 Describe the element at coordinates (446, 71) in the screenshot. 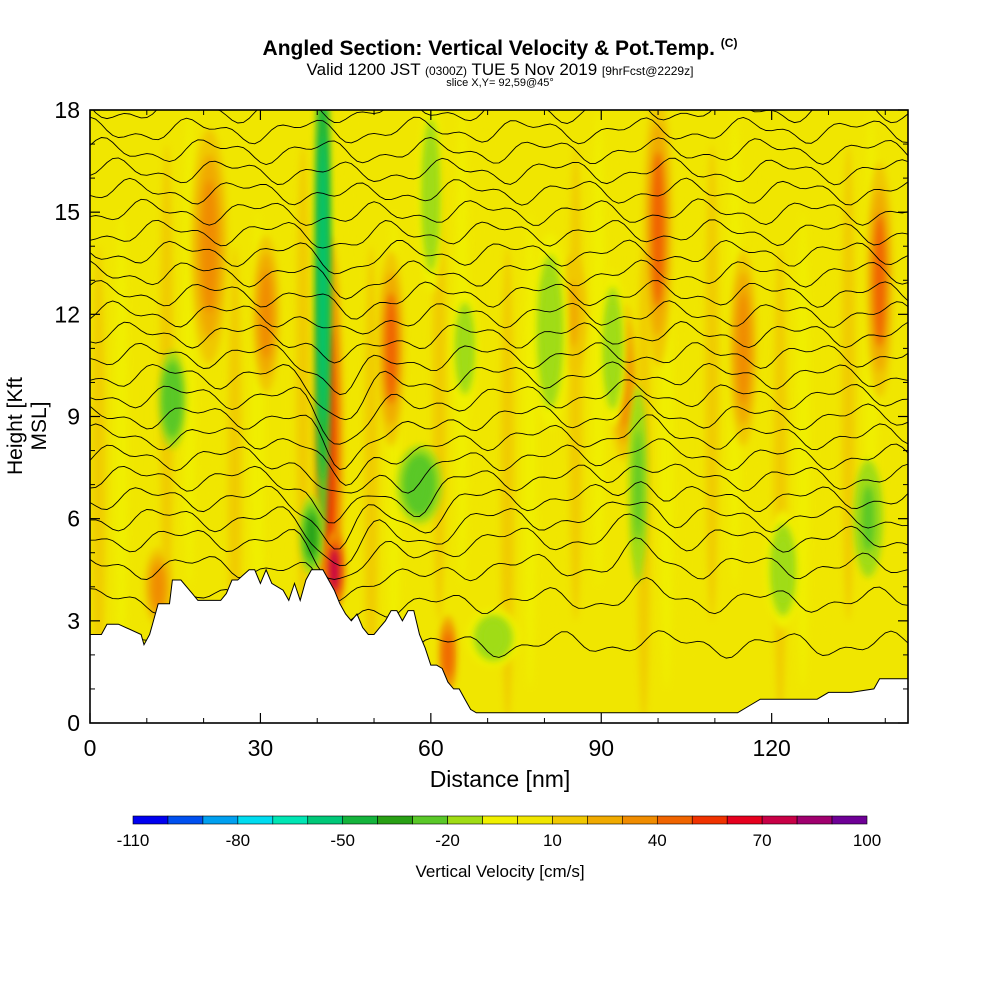

I see `valid-time-utc: (0300Z)` at that location.